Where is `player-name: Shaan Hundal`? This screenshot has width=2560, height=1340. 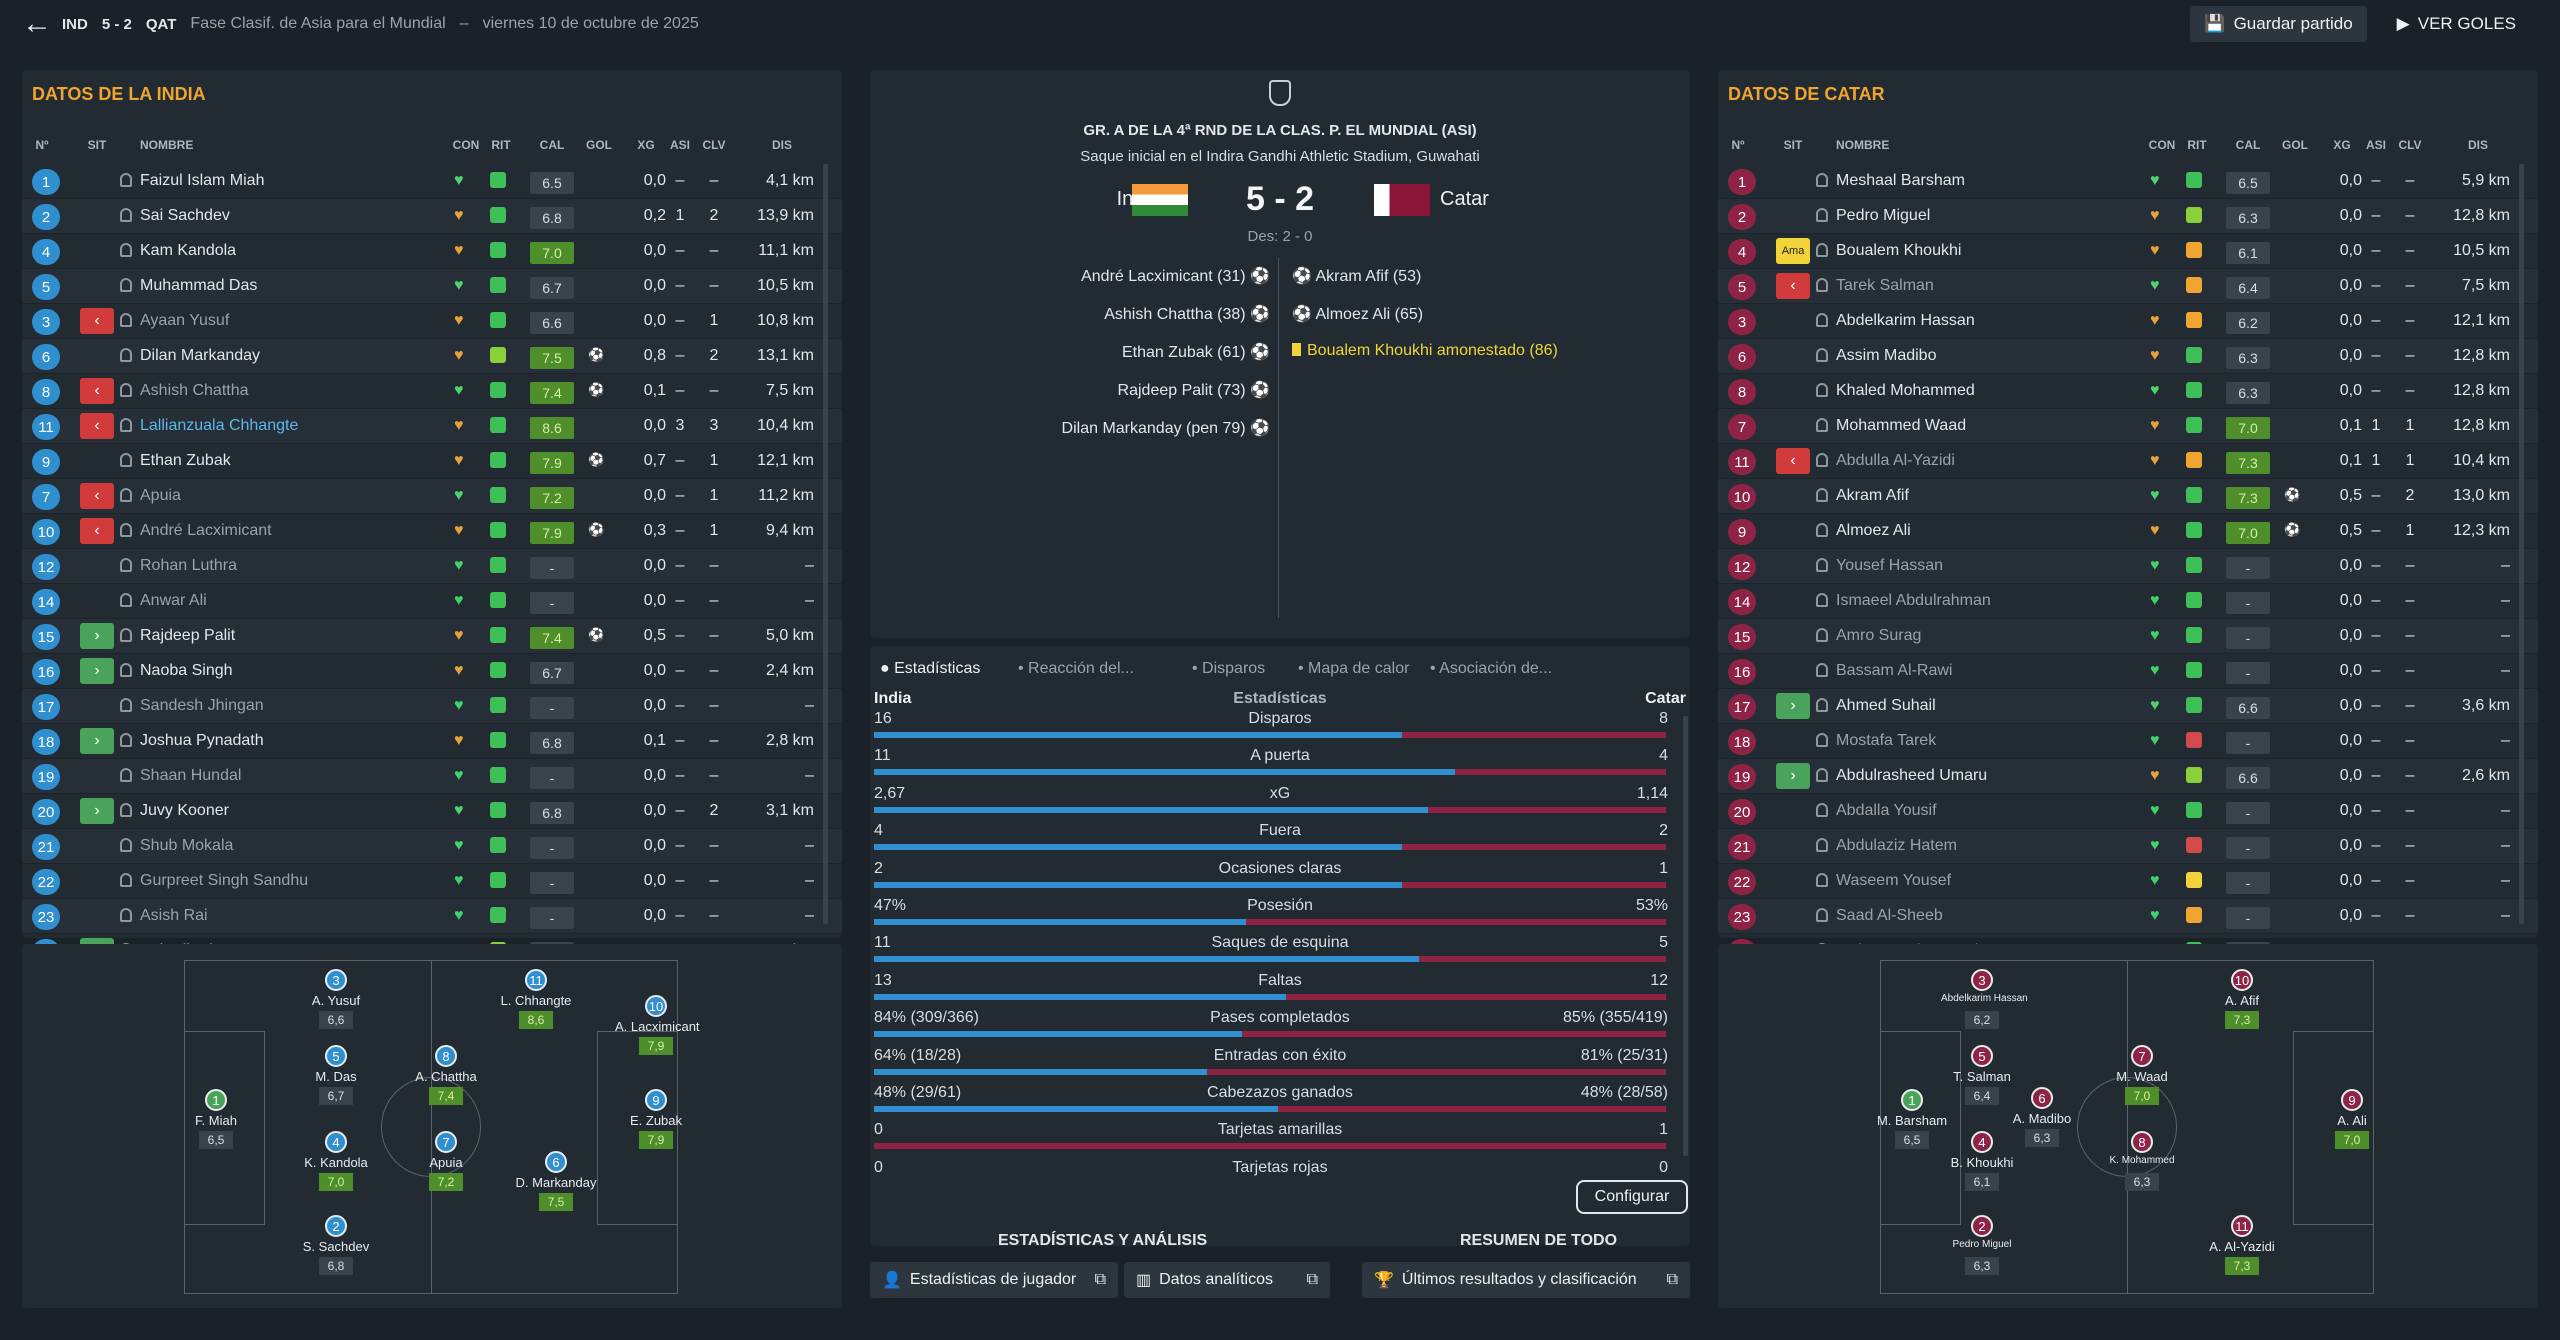 player-name: Shaan Hundal is located at coordinates (191, 775).